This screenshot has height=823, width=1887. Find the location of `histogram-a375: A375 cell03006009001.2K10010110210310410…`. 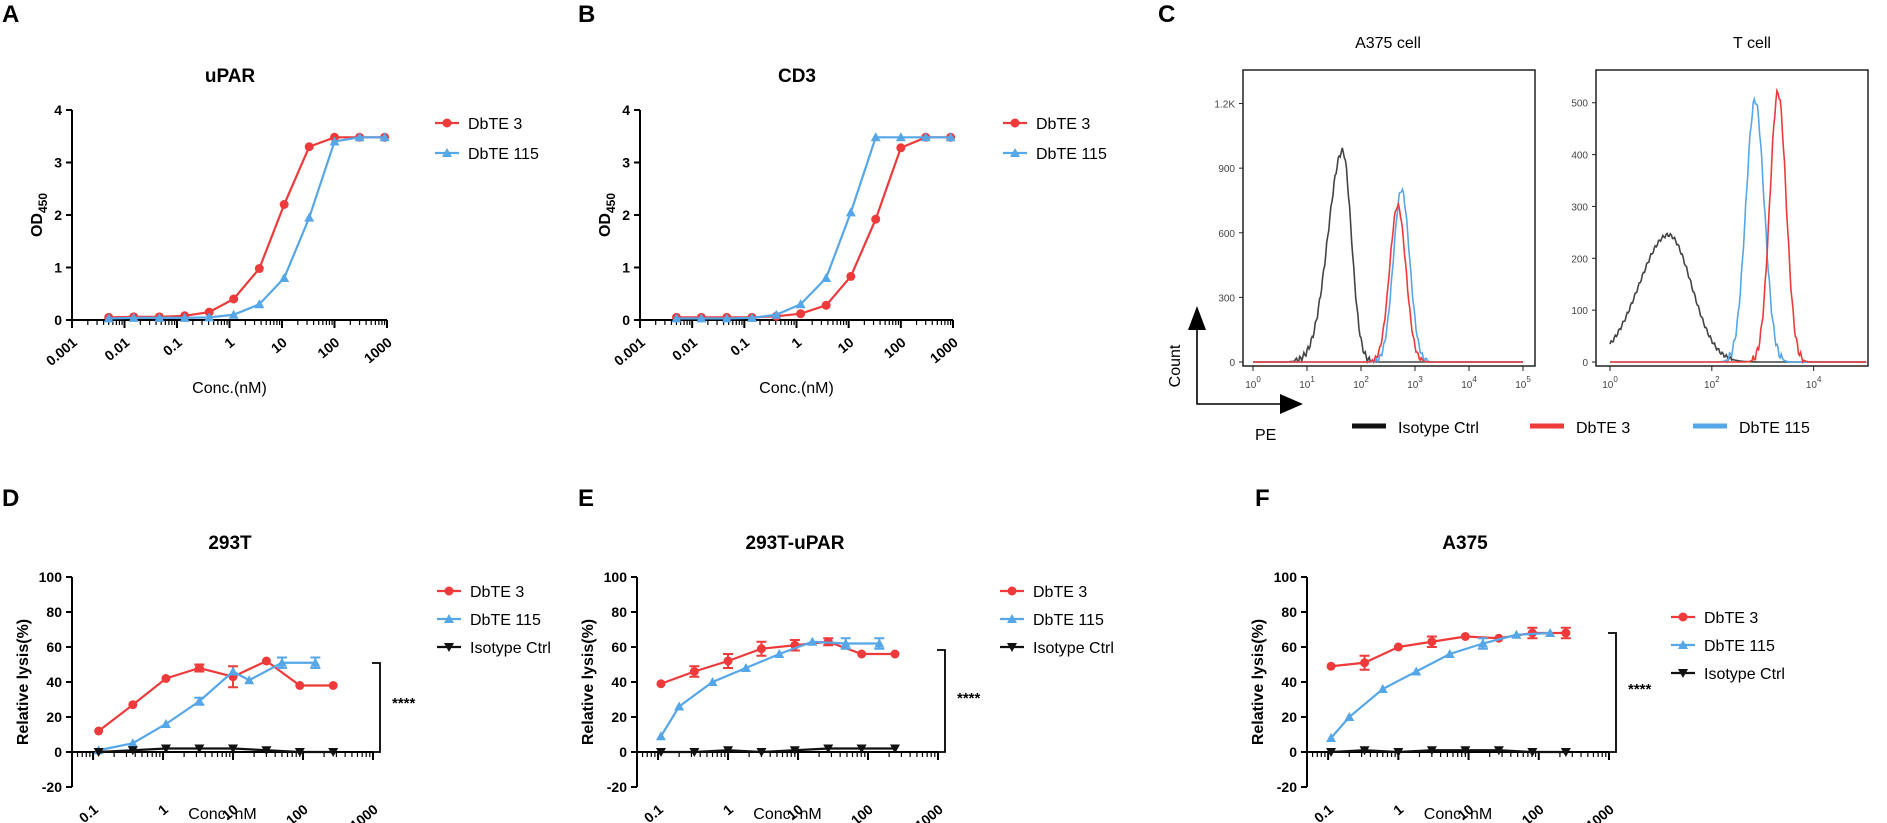

histogram-a375: A375 cell03006009001.2K10010110210310410… is located at coordinates (1375, 213).